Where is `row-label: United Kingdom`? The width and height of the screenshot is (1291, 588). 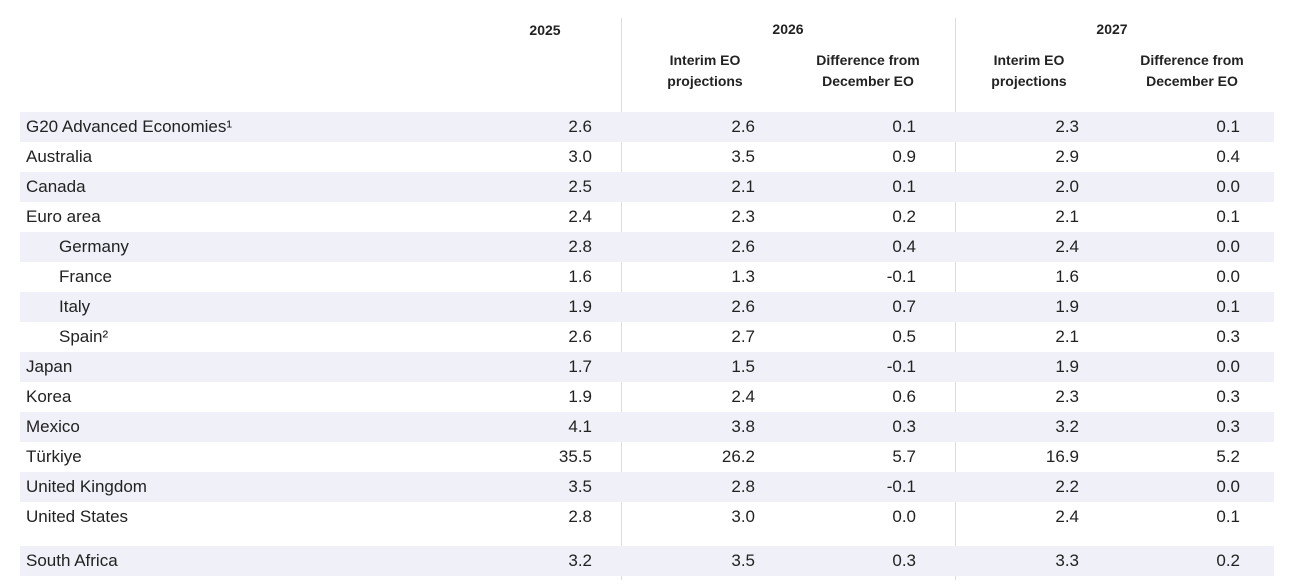 row-label: United Kingdom is located at coordinates (86, 486).